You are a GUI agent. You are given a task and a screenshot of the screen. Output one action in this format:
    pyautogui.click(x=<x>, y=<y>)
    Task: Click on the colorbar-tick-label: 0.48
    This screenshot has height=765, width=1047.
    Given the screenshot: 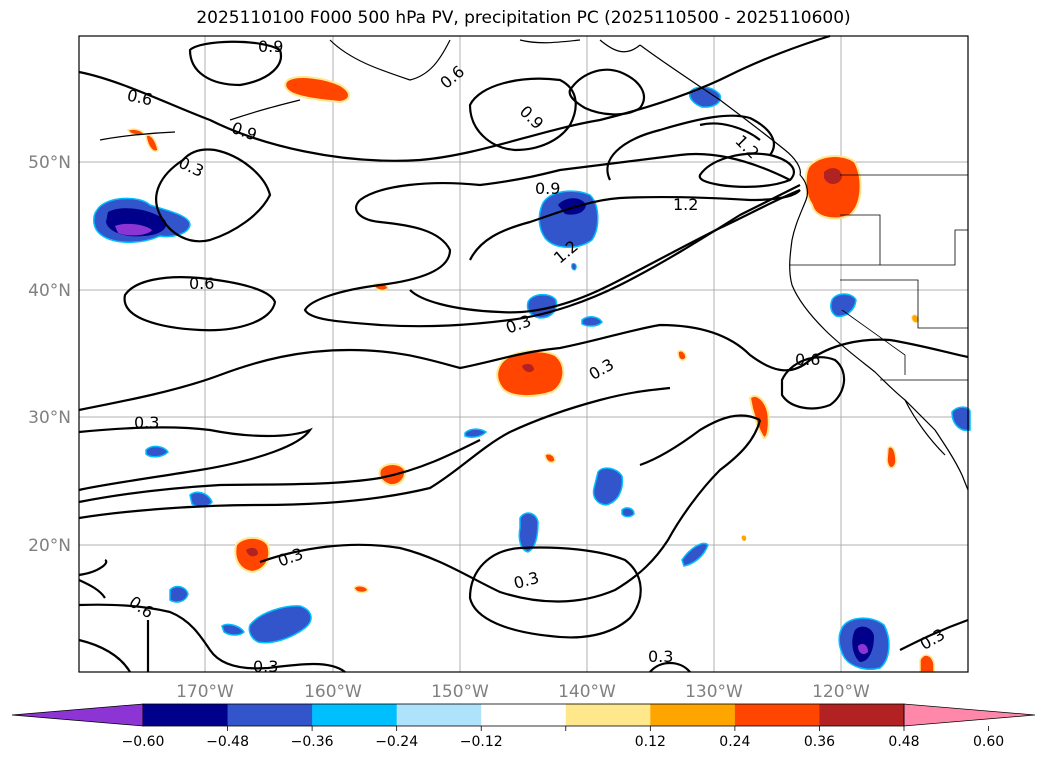 What is the action you would take?
    pyautogui.click(x=903, y=742)
    